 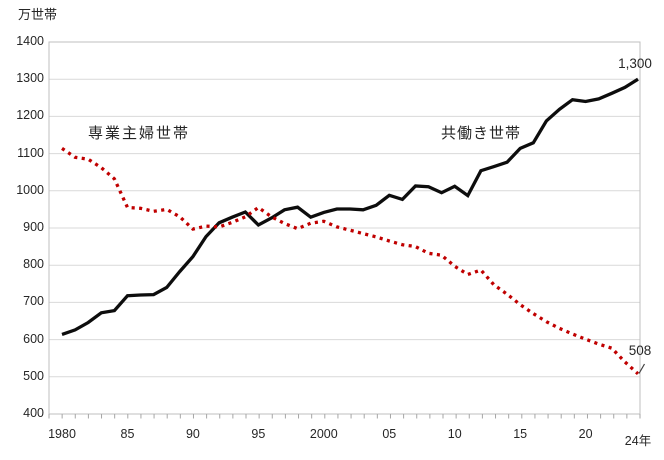 I want to click on end-value-label-housewife: 508, so click(x=640, y=350).